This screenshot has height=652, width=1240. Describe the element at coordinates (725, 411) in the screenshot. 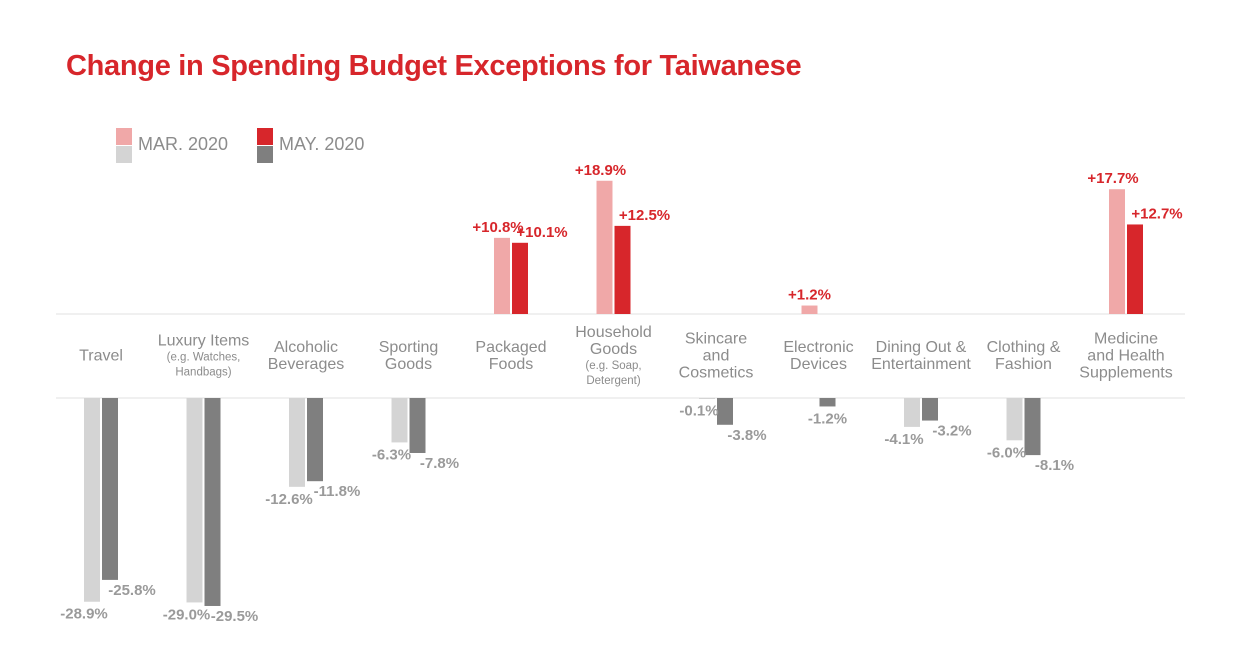

I see `bar-skincare-and-cosmetics-may-2020` at that location.